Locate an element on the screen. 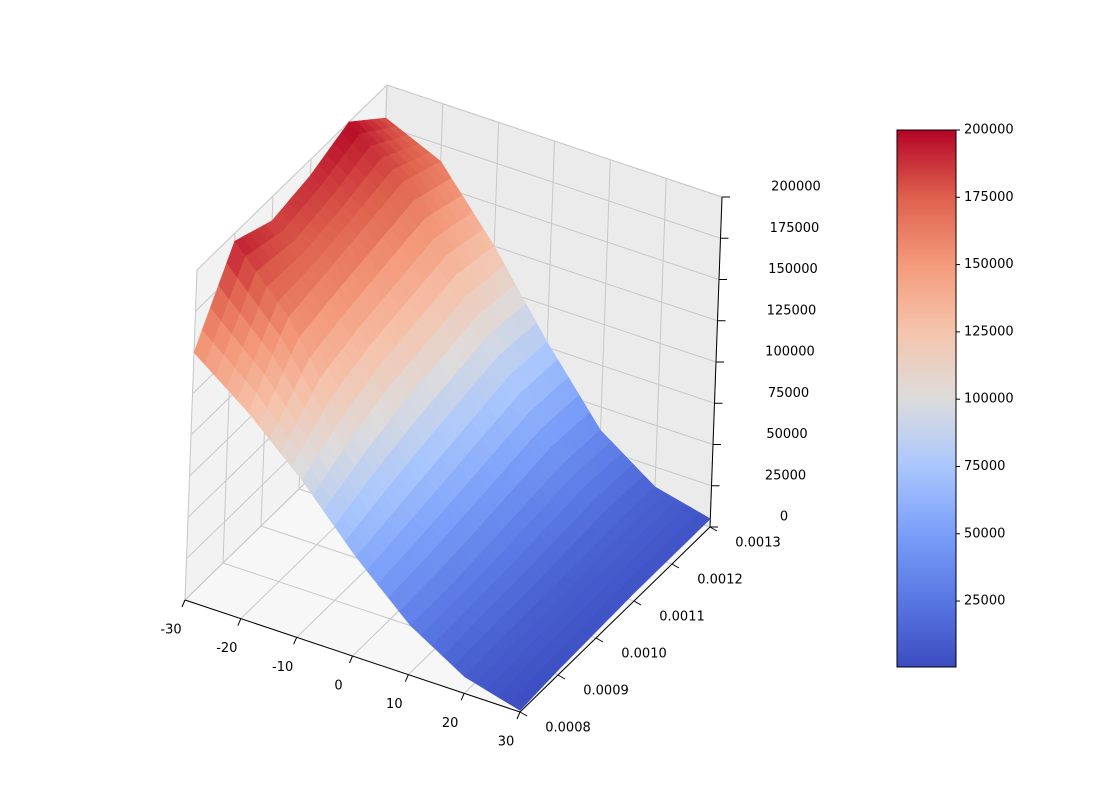  colorbar-tick-label: 25000 is located at coordinates (984, 601).